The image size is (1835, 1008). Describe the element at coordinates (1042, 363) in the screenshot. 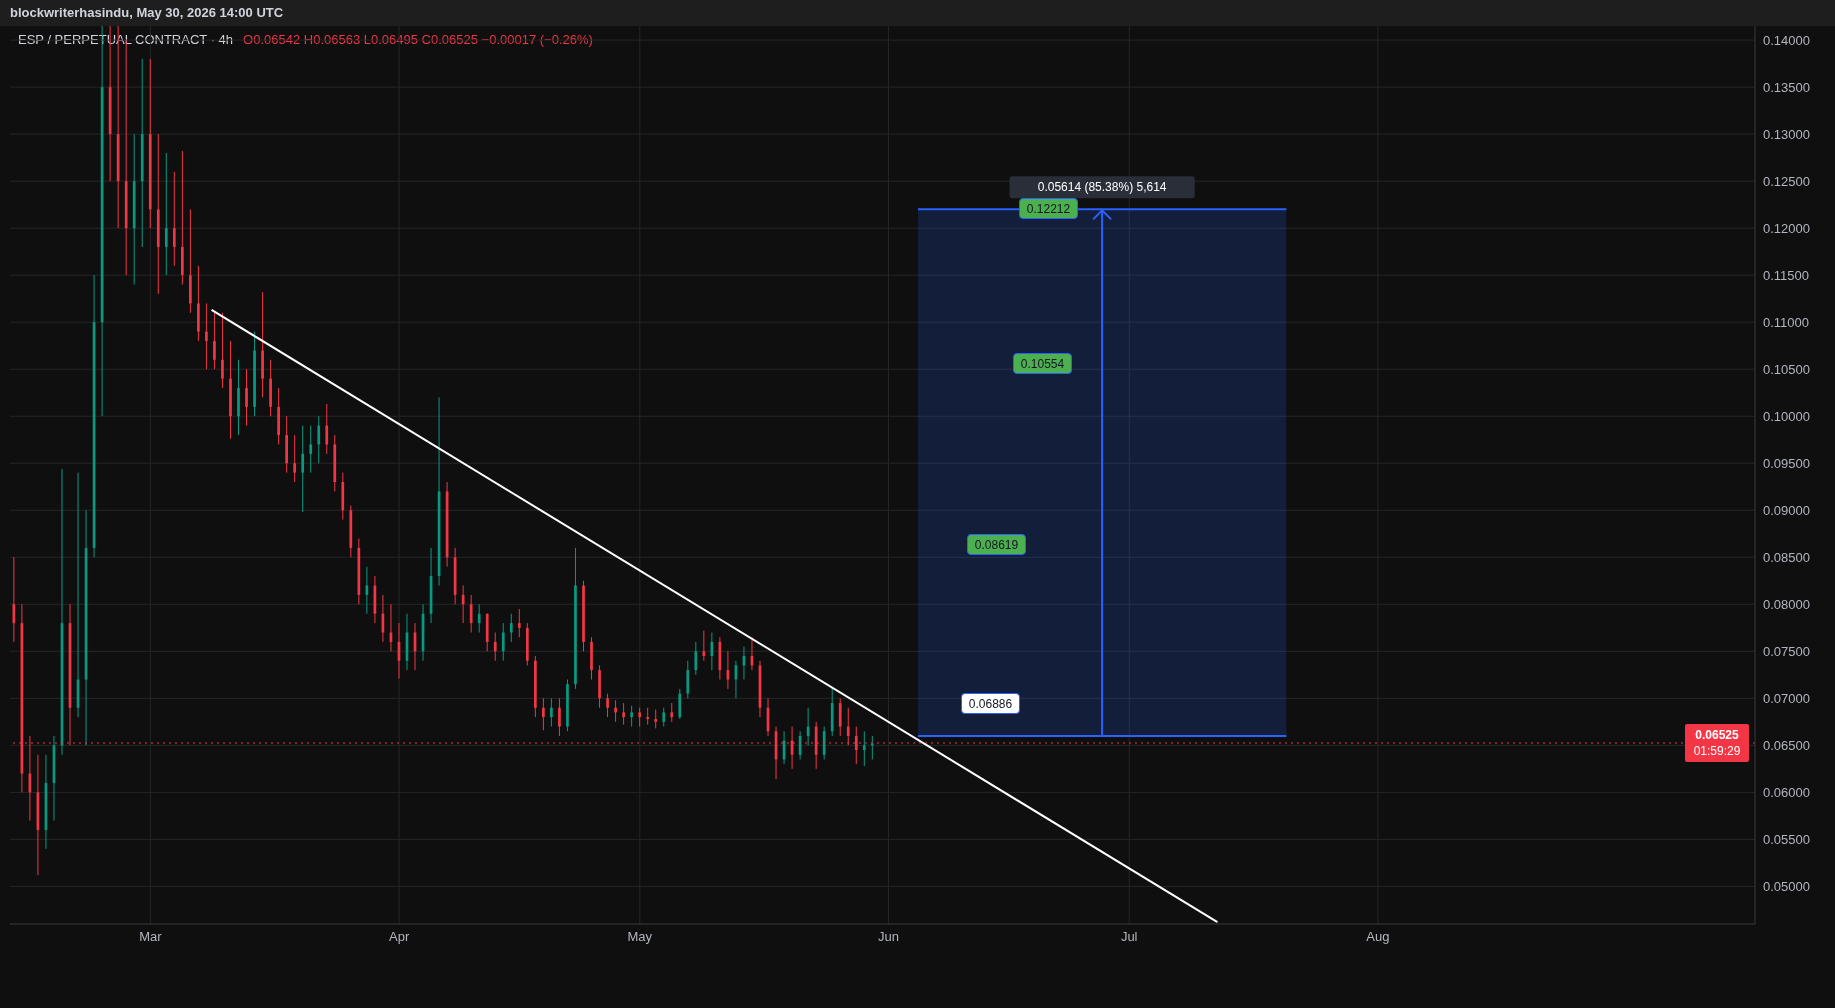

I see `annotation: 0.10554` at that location.